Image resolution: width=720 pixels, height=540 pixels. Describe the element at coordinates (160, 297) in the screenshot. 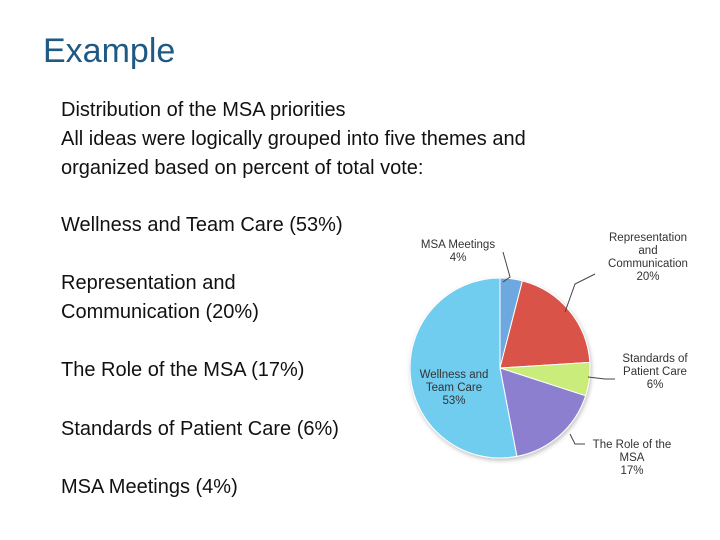

I see `theme-item-representation: Representation and Communication (20%)` at that location.